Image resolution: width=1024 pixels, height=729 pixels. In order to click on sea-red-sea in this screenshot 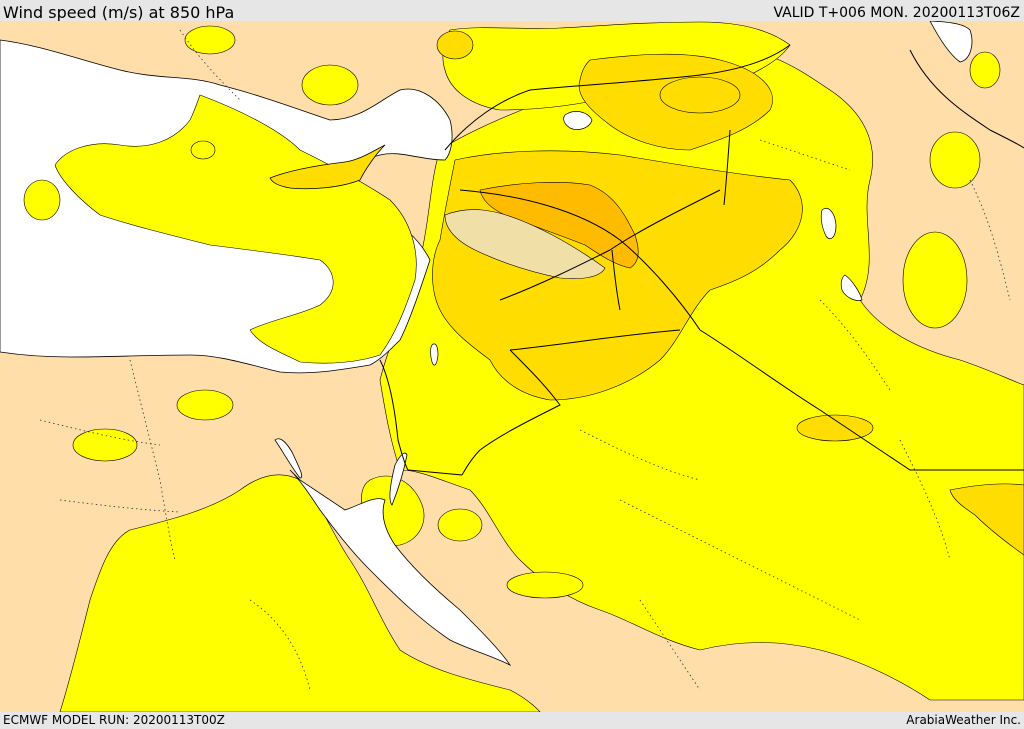, I will do `click(400, 568)`.